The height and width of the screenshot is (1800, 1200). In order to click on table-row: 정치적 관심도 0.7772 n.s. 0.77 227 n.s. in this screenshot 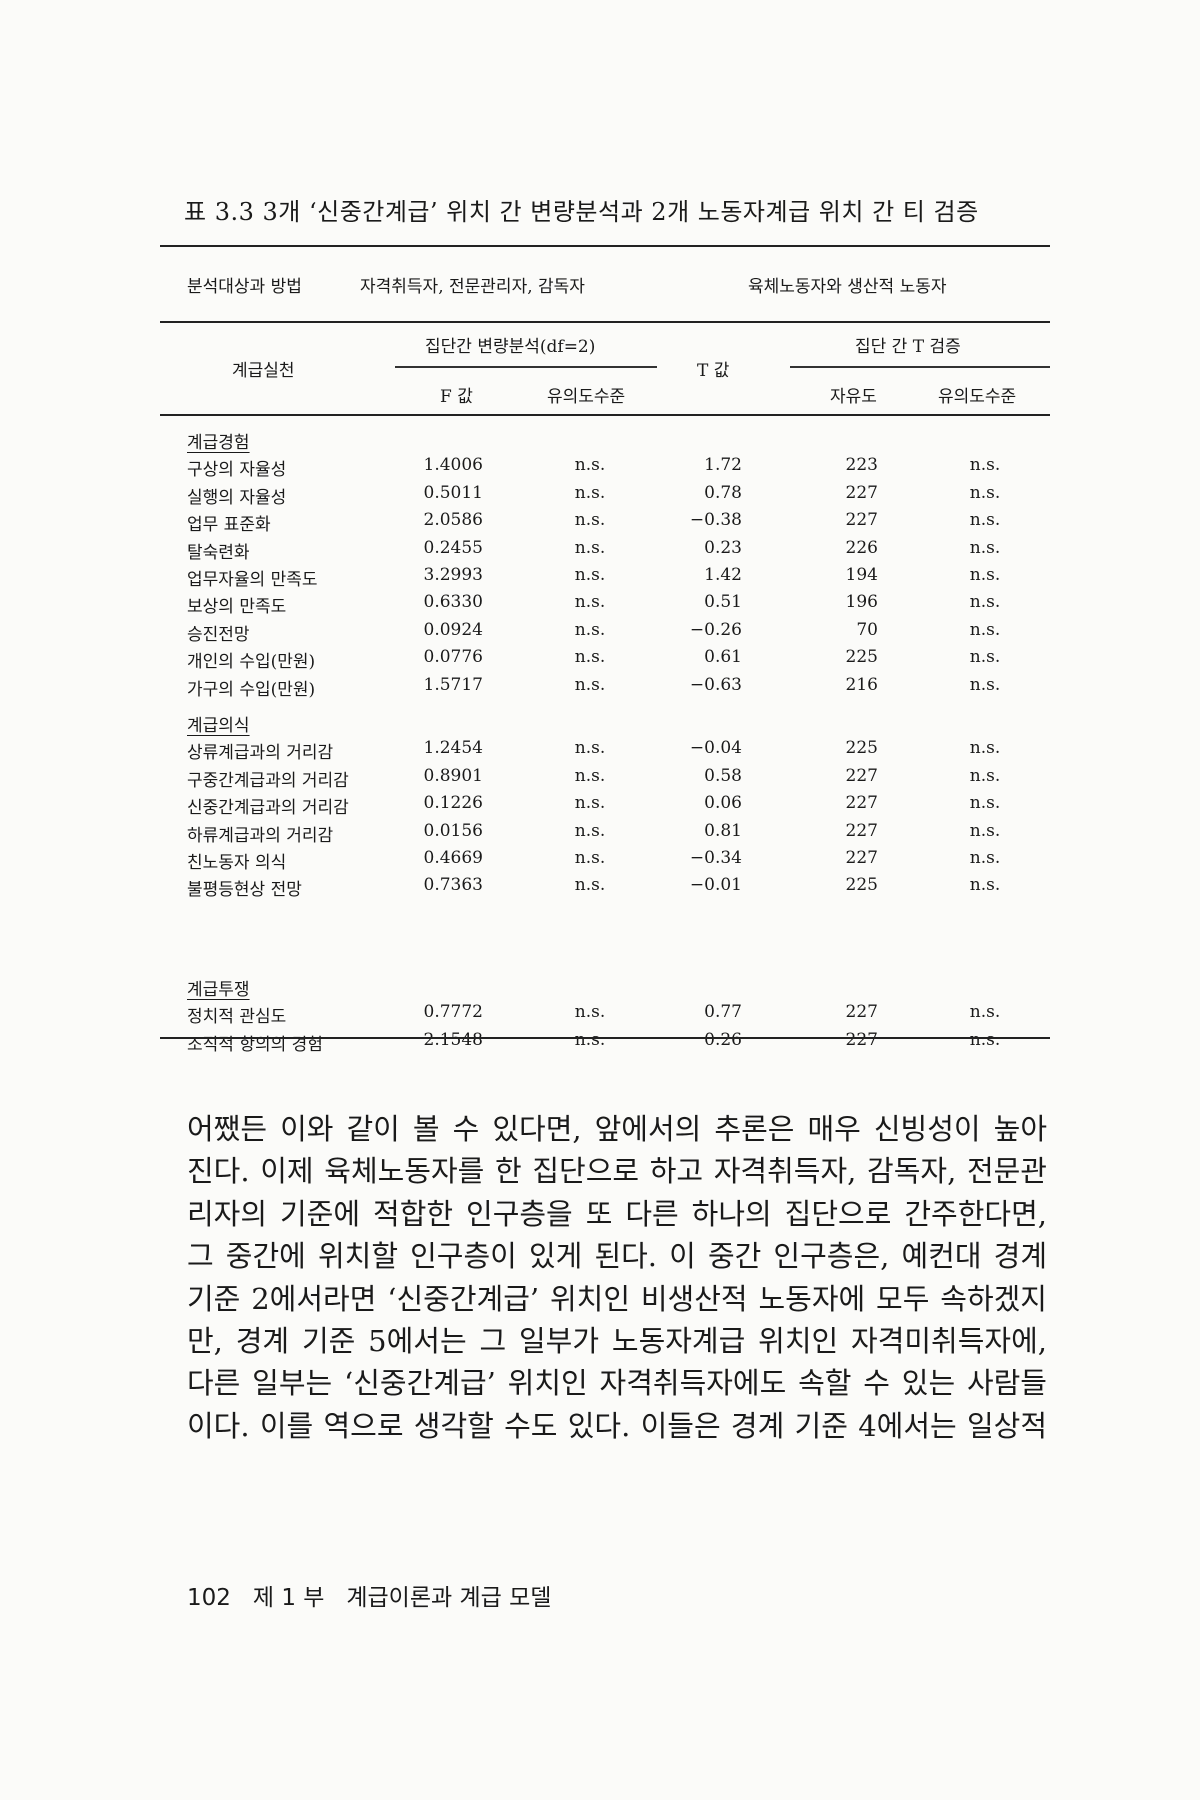, I will do `click(600, 1015)`.